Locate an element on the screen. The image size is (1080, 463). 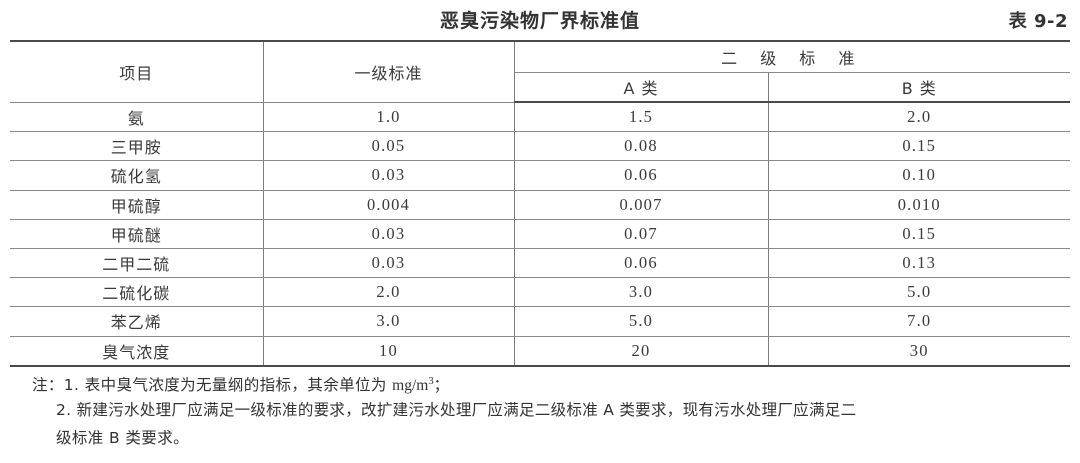
cell-level2-b: 0.10 is located at coordinates (919, 175).